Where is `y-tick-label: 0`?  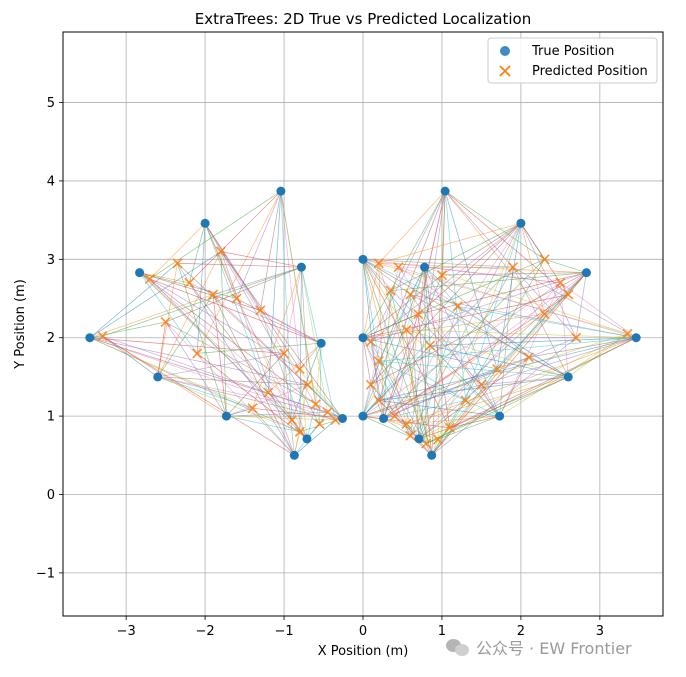
y-tick-label: 0 is located at coordinates (51, 495).